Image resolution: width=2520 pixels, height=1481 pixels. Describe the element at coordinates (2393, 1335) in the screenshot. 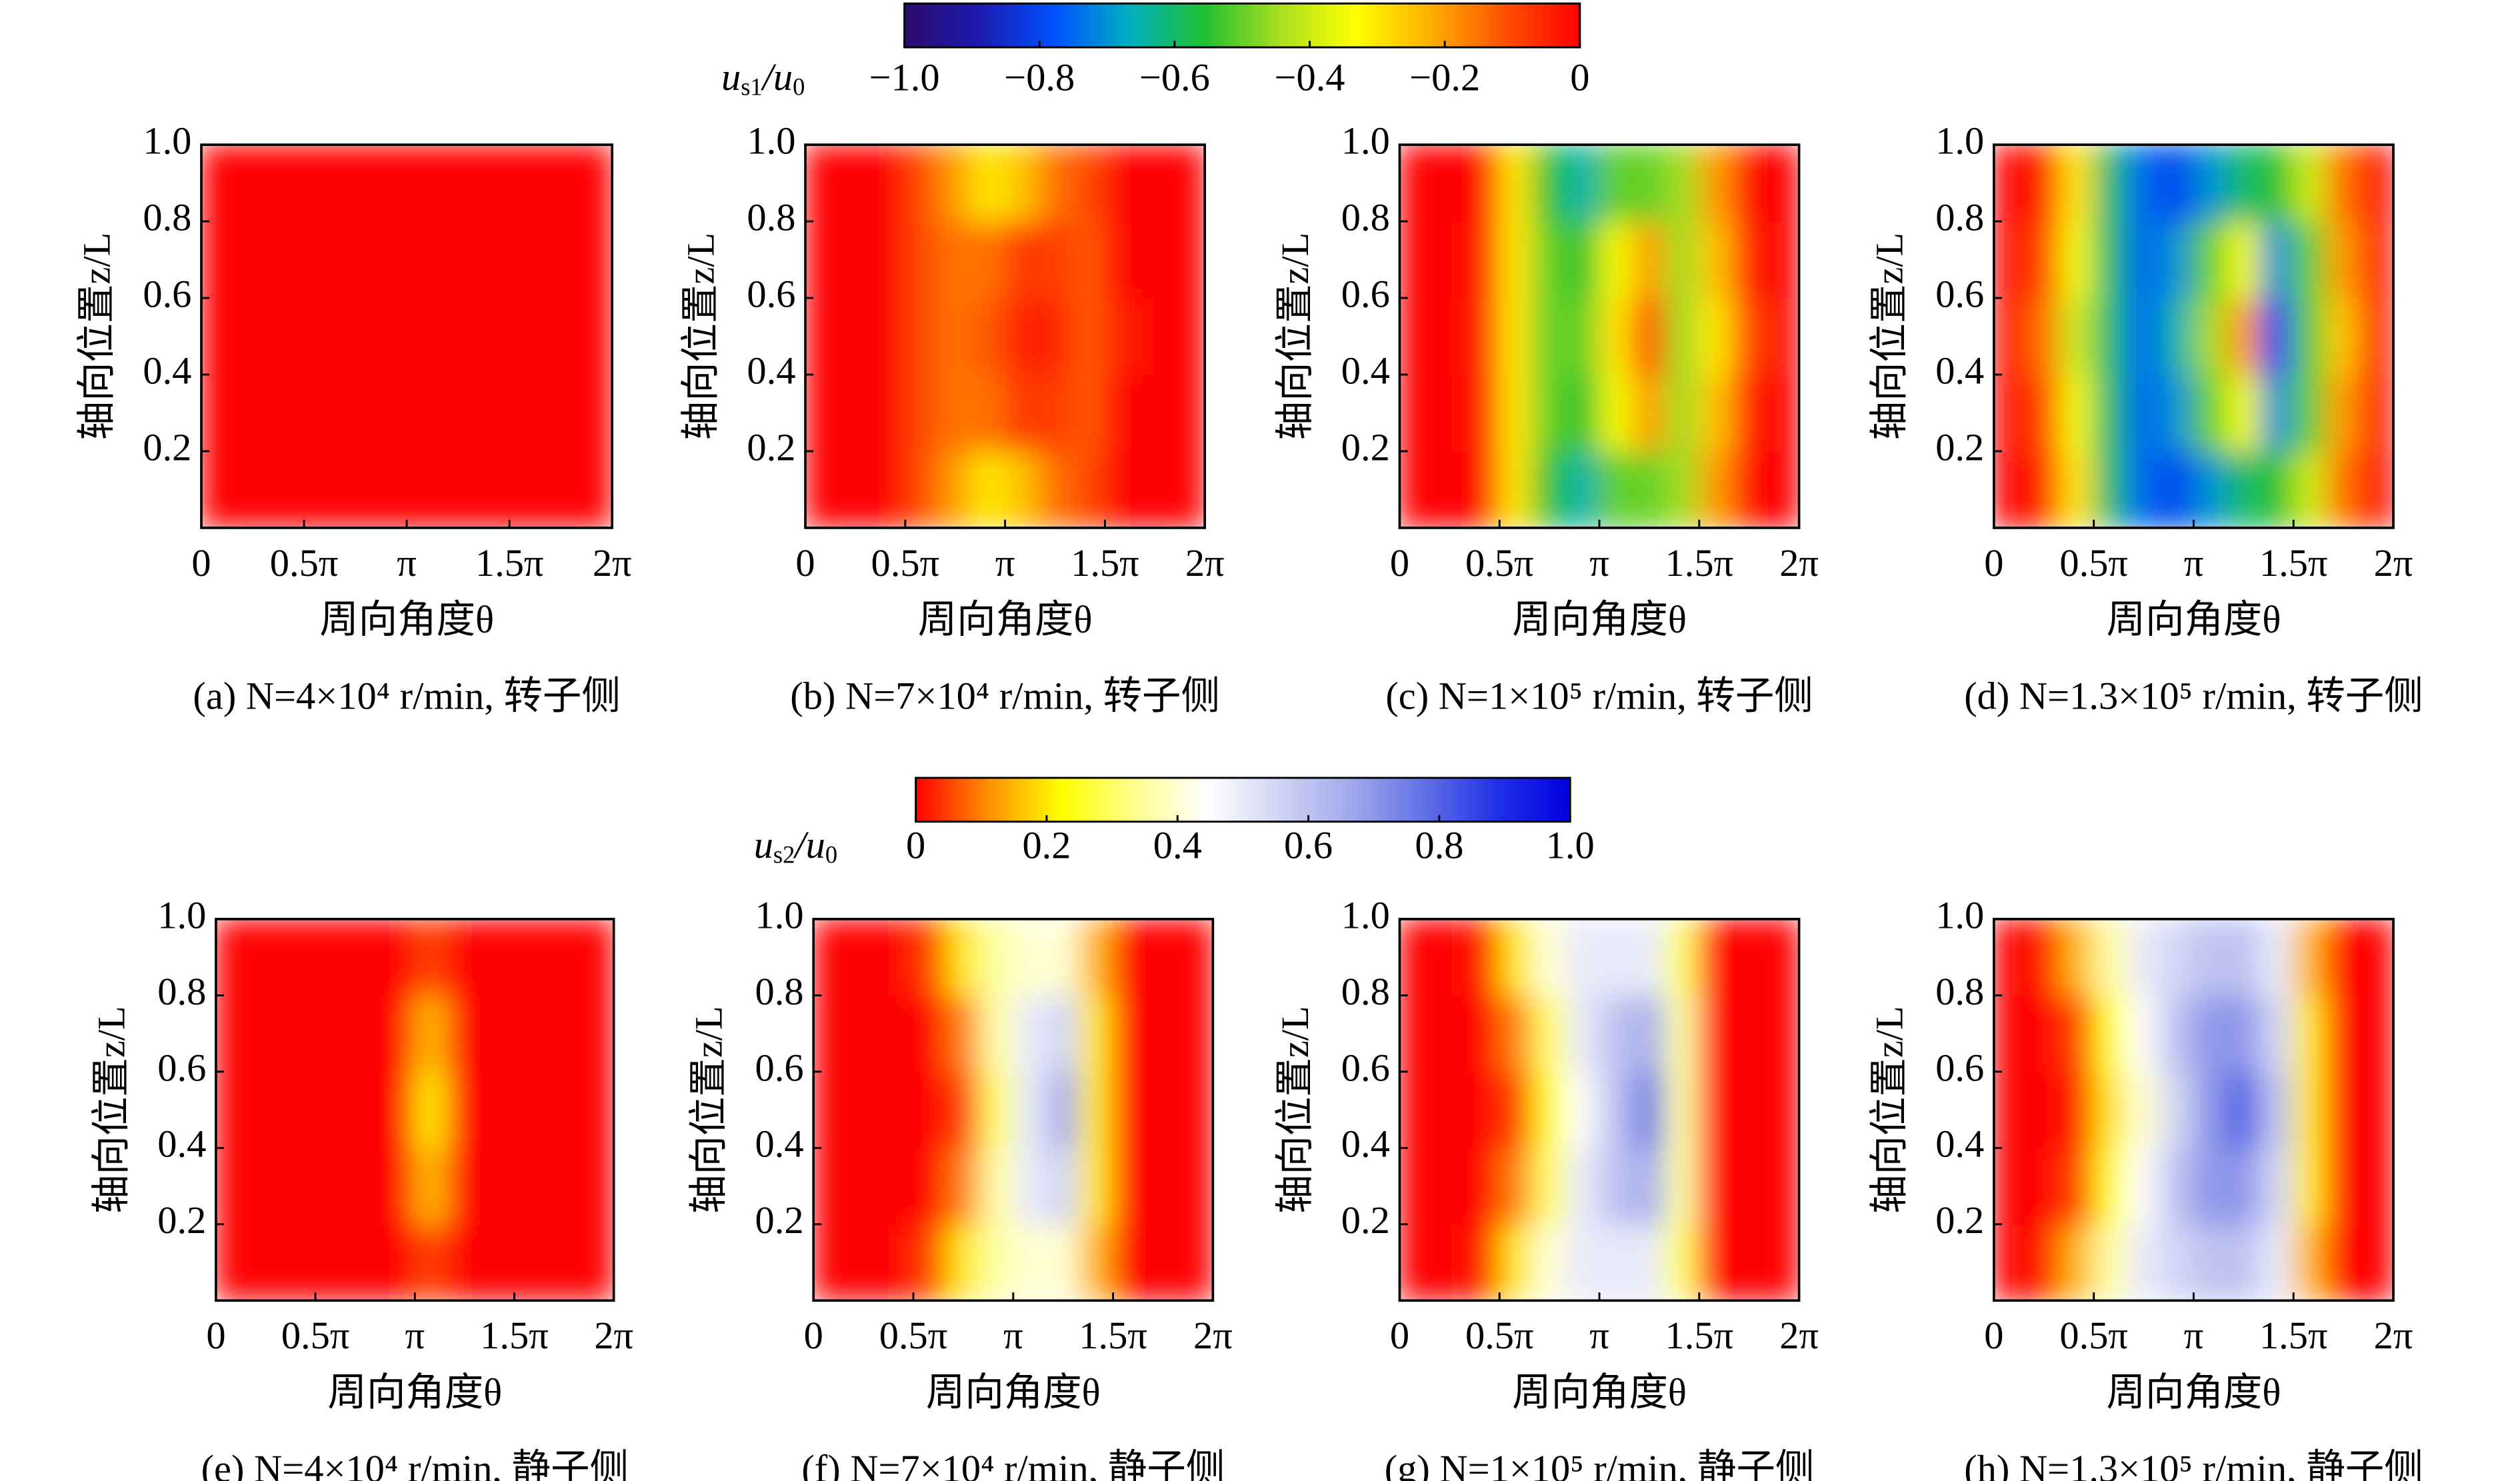

I see `x-tick-label: 2π` at that location.